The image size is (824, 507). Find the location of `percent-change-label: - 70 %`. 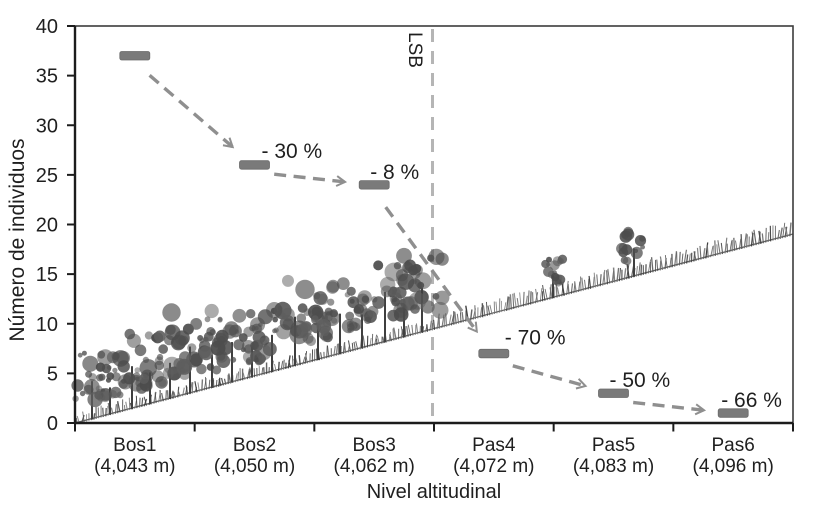

percent-change-label: - 70 % is located at coordinates (535, 338).